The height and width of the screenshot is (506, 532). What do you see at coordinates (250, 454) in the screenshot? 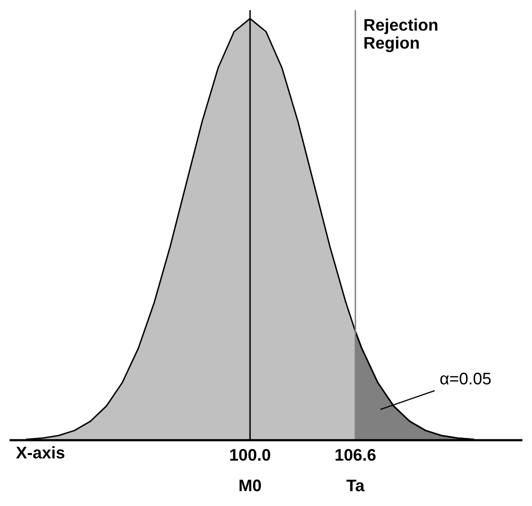
I see `x-tick-label: 100.0` at bounding box center [250, 454].